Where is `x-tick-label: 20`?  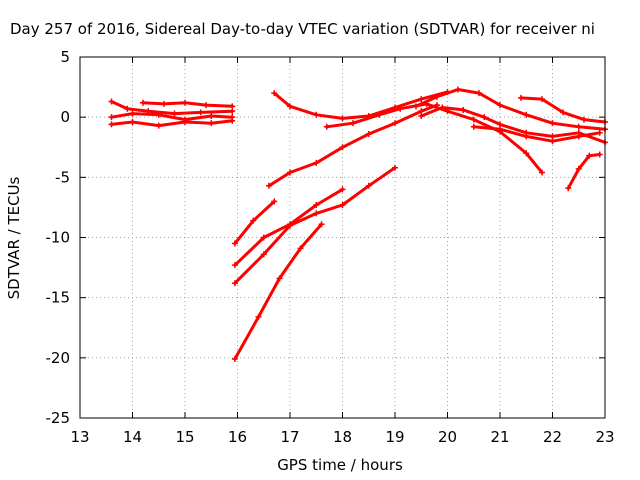
x-tick-label: 20 is located at coordinates (447, 437).